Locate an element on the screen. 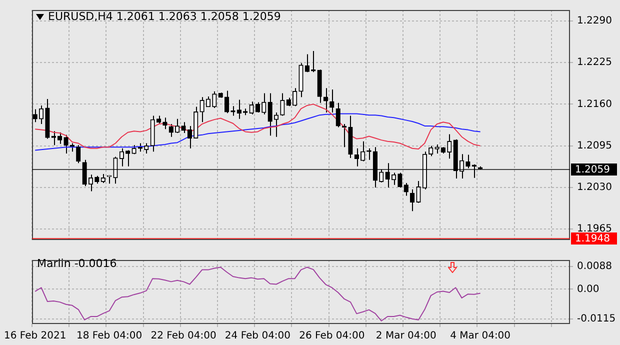 The height and width of the screenshot is (345, 620). y-tick-label: 0.00 is located at coordinates (588, 289).